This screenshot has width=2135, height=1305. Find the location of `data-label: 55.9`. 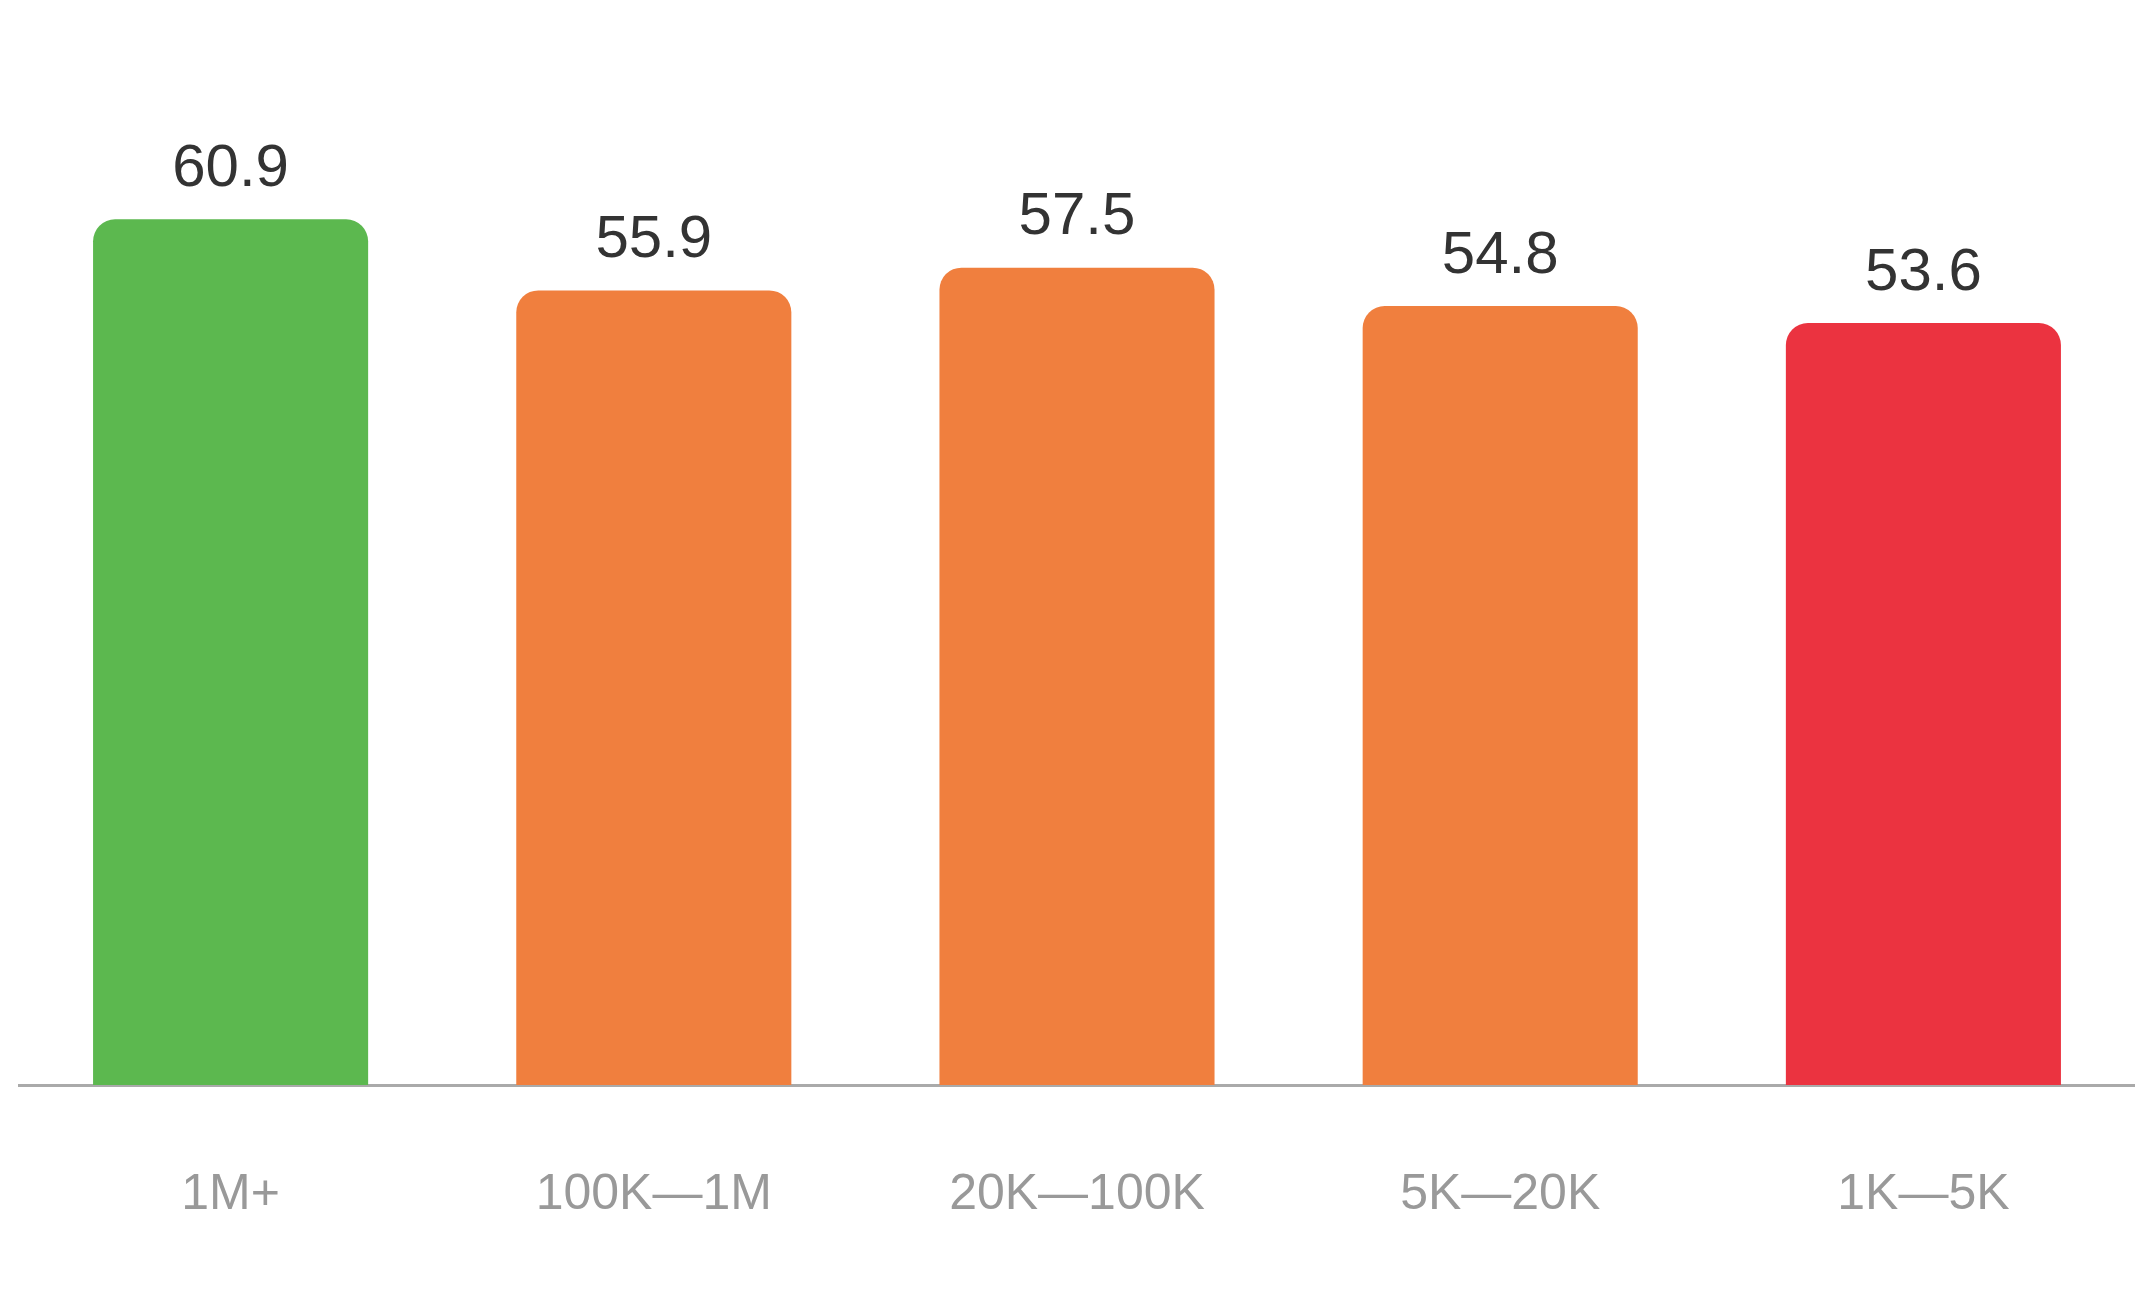

data-label: 55.9 is located at coordinates (654, 236).